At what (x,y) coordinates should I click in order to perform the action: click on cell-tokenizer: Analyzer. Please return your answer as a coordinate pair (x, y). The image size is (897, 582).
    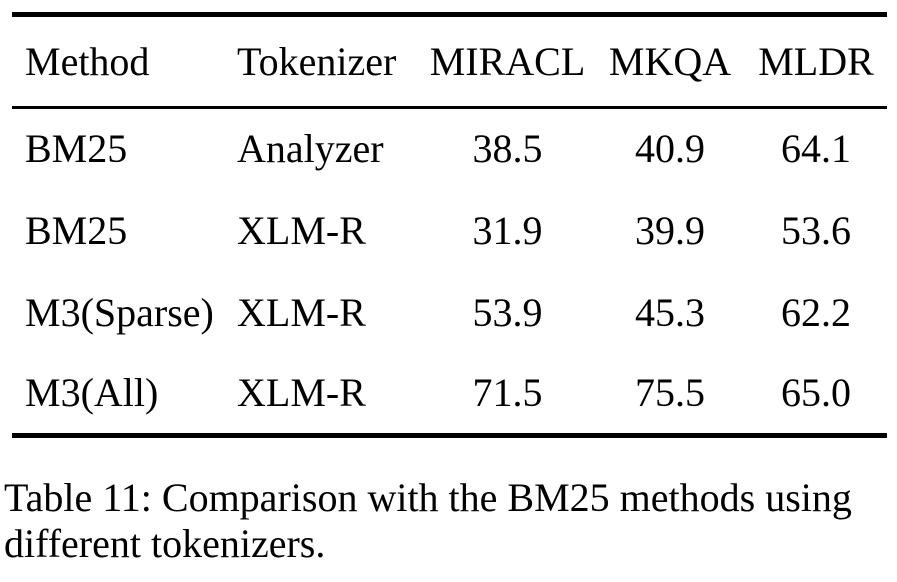
    Looking at the image, I should click on (310, 149).